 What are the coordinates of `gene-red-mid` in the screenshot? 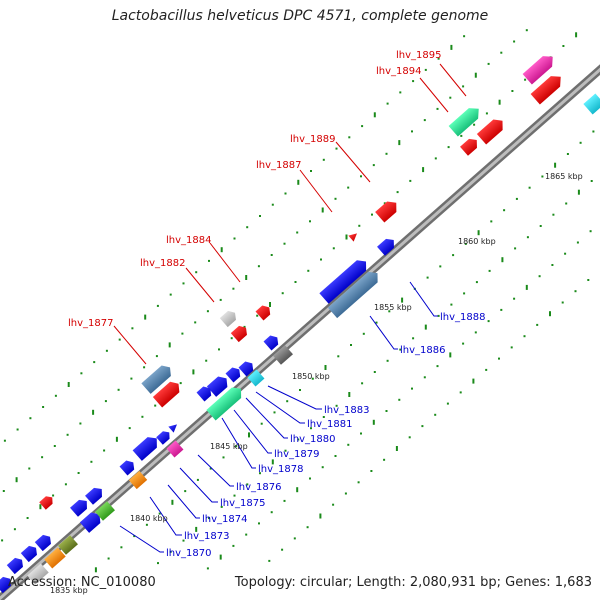 It's located at (240, 333).